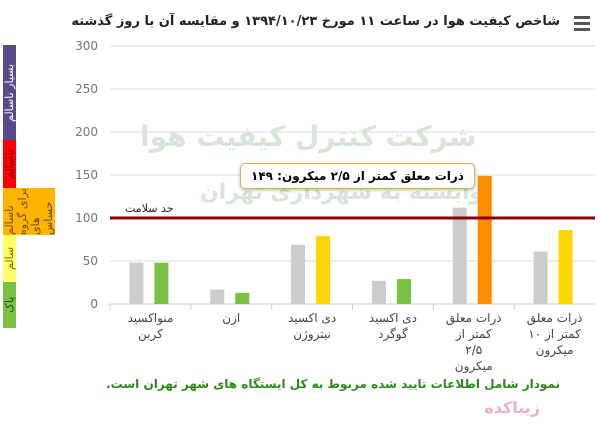  Describe the element at coordinates (308, 136) in the screenshot. I see `watermark-company: شرکت کنترل کیفیت هوا` at that location.